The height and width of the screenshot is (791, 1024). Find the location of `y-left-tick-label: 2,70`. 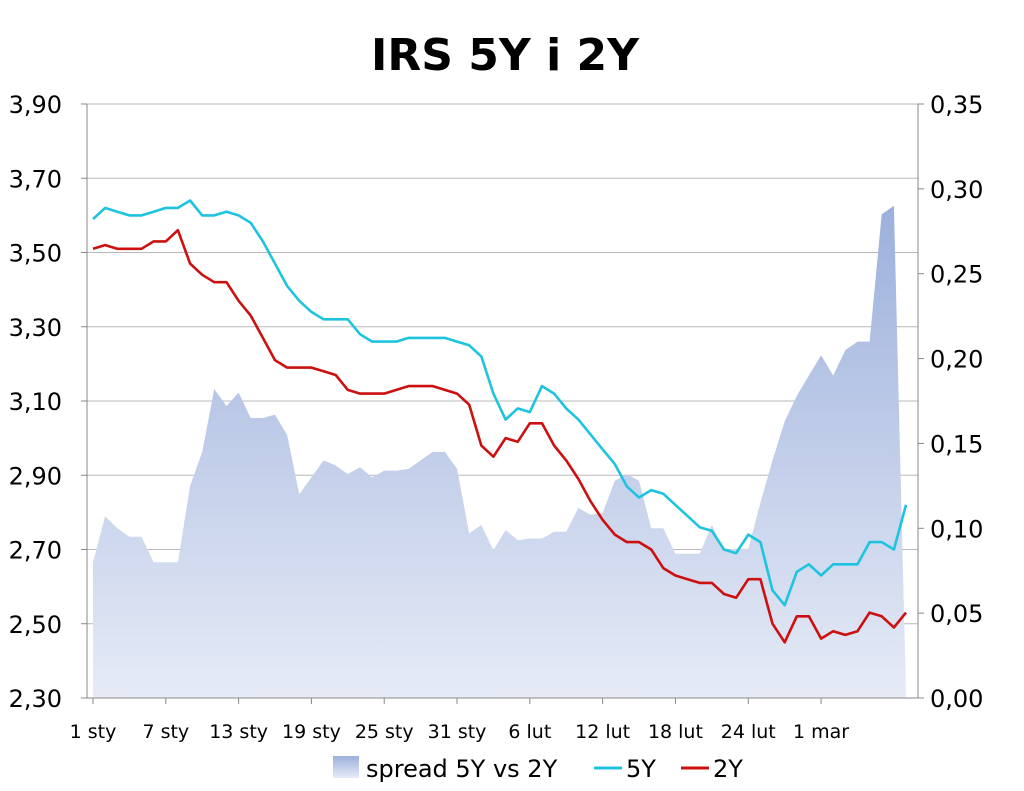

y-left-tick-label: 2,70 is located at coordinates (35, 551).